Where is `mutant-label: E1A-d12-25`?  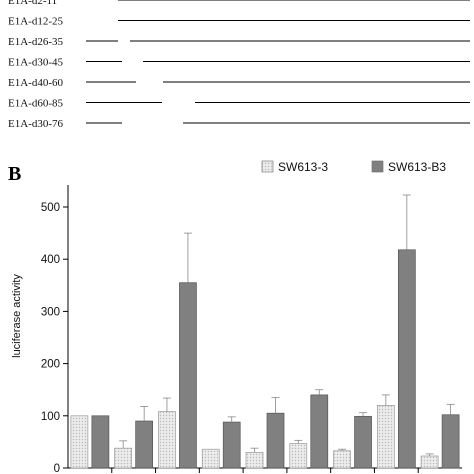 mutant-label: E1A-d12-25 is located at coordinates (35, 22).